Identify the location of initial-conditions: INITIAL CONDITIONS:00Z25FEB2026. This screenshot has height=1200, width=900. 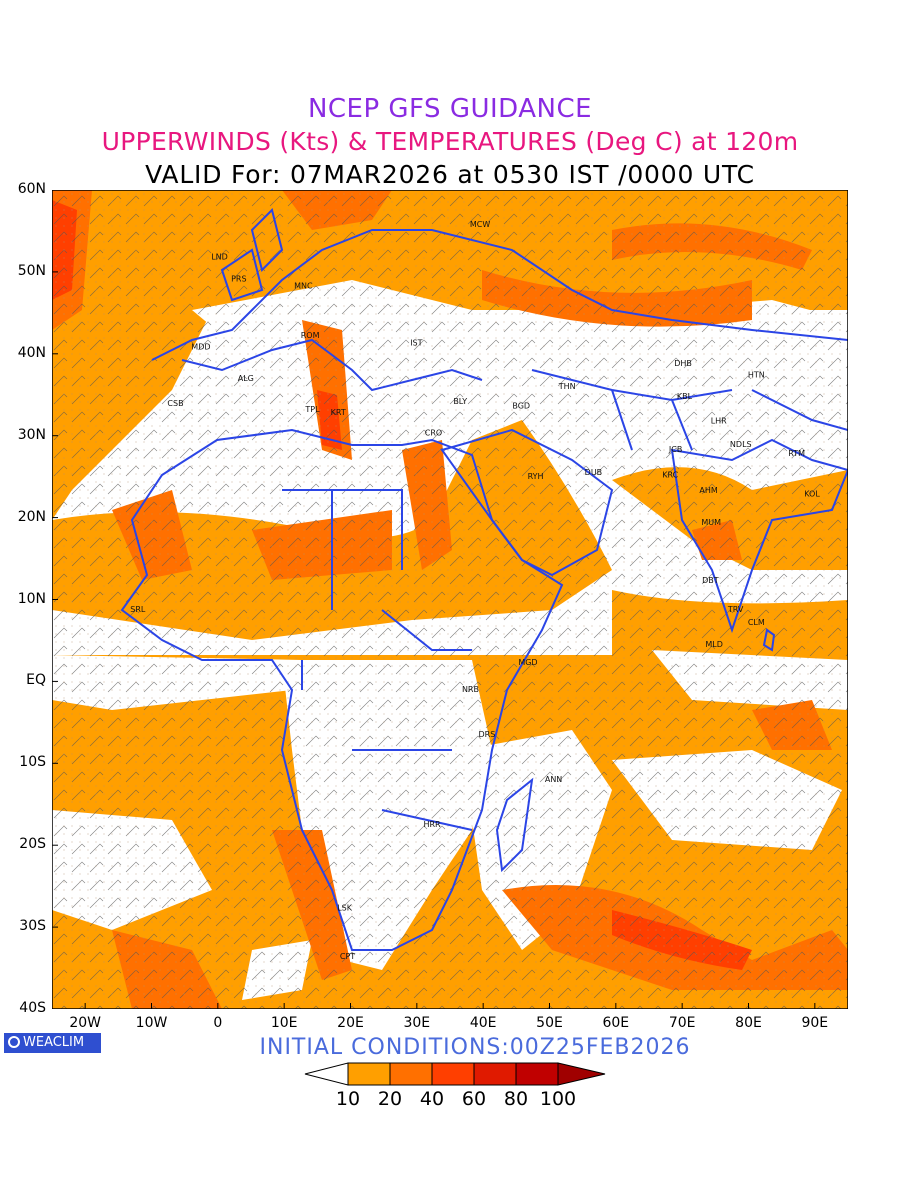
(475, 1047).